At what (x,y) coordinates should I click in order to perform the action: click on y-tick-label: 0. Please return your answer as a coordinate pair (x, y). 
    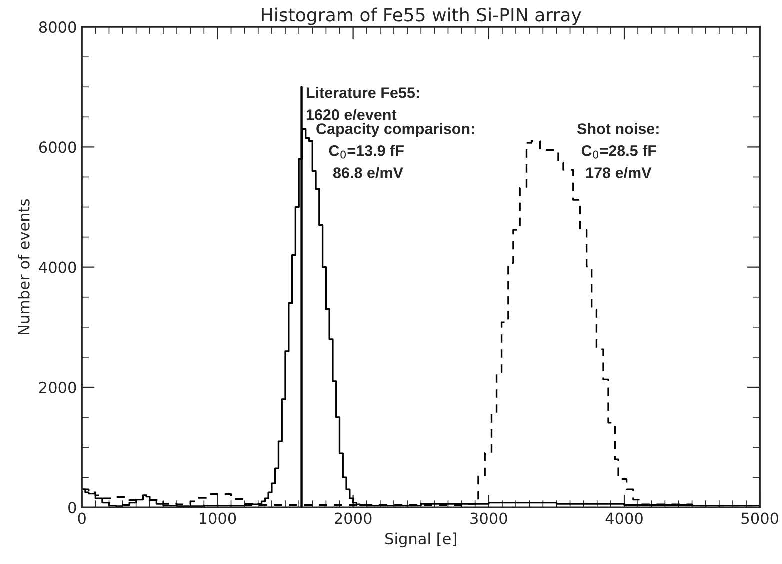
    Looking at the image, I should click on (72, 508).